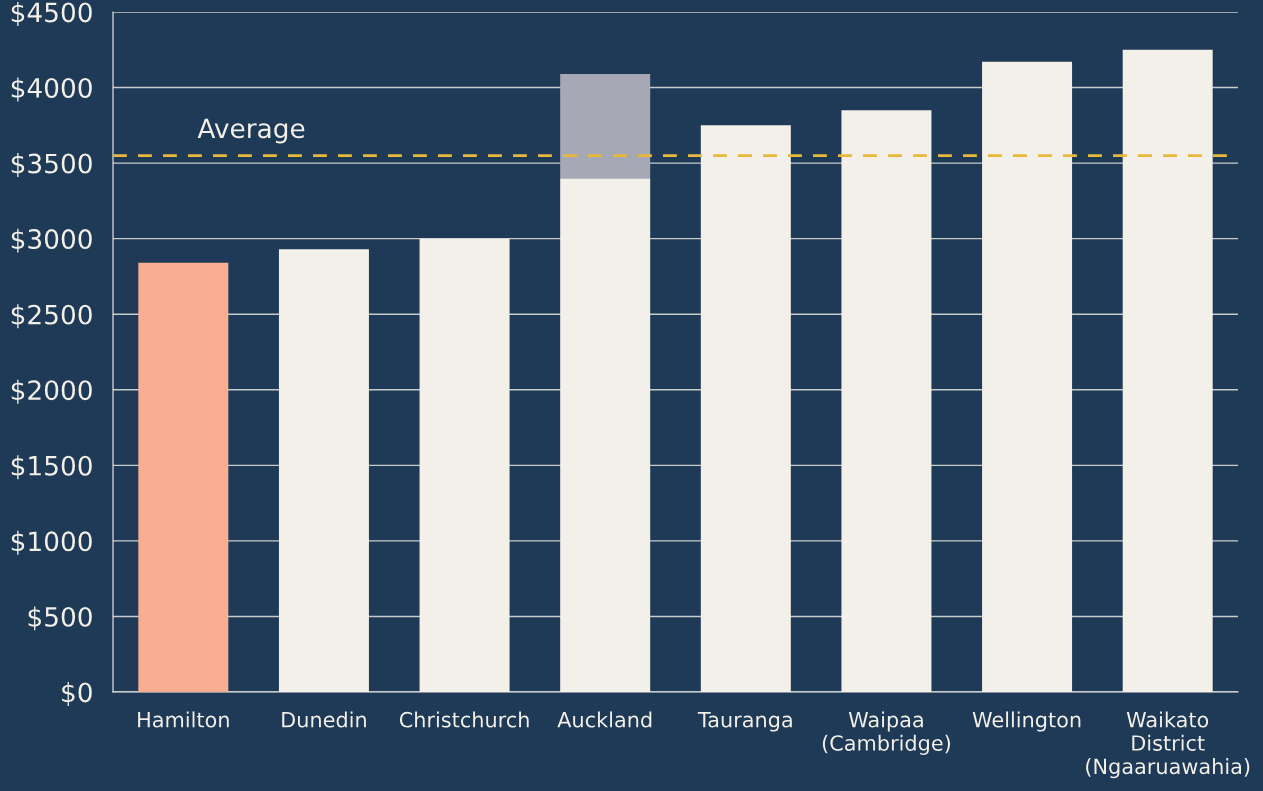  Describe the element at coordinates (60, 618) in the screenshot. I see `y-tick-label: $500` at that location.